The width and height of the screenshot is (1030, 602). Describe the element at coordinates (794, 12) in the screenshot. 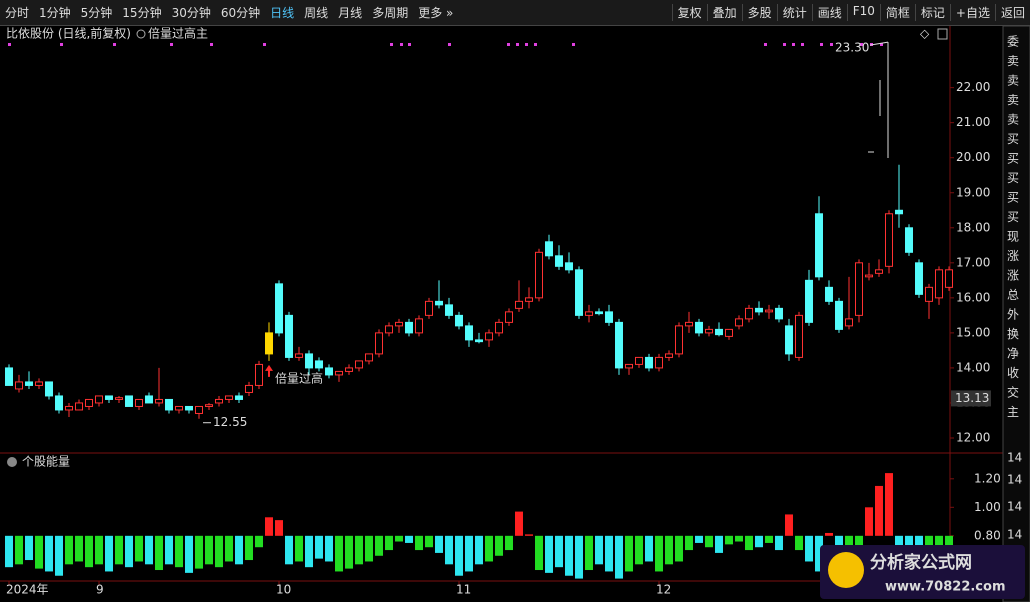

I see `toolbar-button: 统计` at that location.